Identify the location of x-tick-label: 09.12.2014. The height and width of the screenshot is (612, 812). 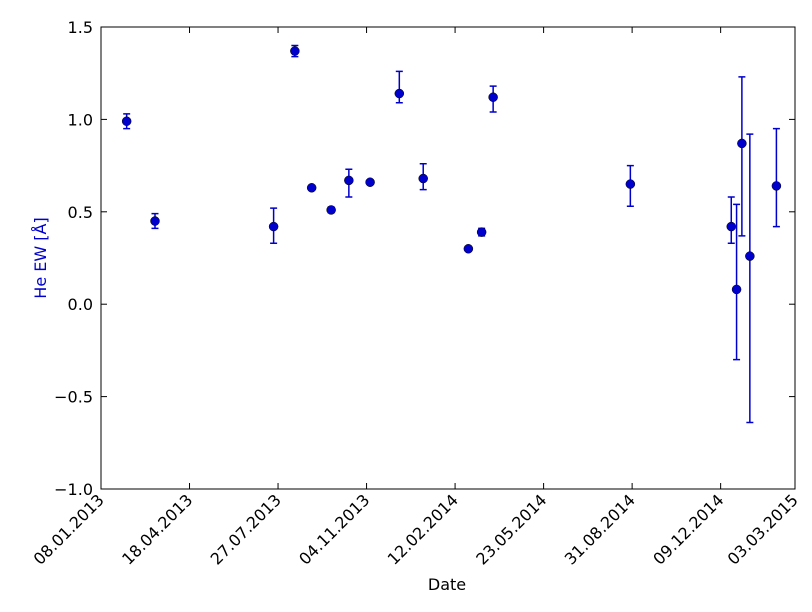
(688, 529).